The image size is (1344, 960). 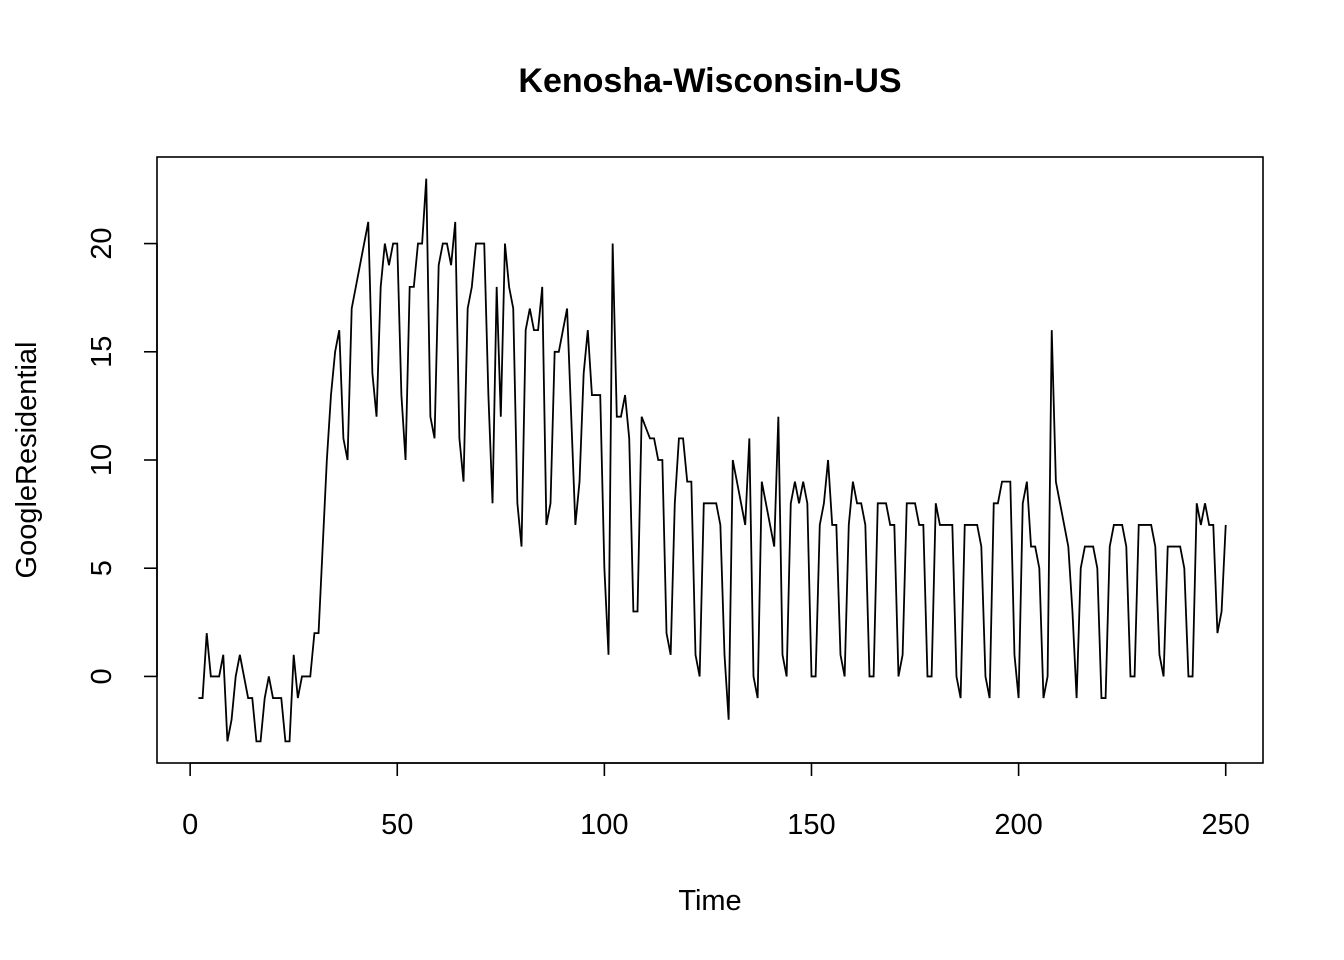 I want to click on y-tick-label: 15, so click(x=102, y=352).